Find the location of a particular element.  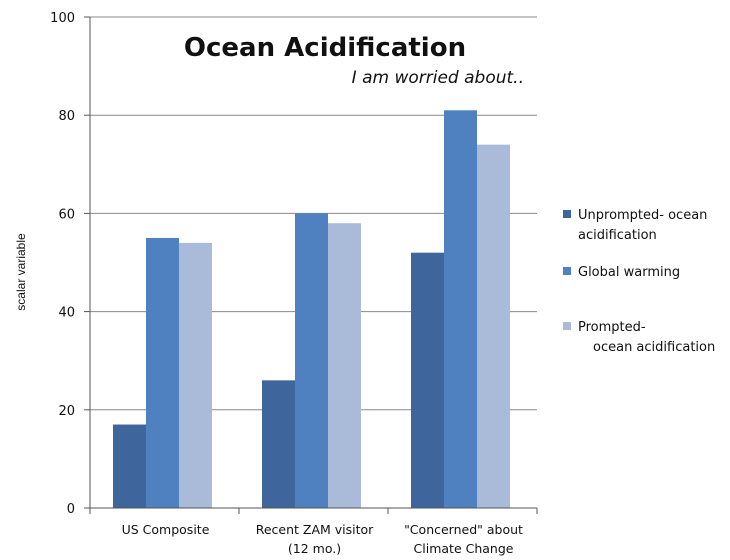

legend-label: Prompted- is located at coordinates (612, 327).